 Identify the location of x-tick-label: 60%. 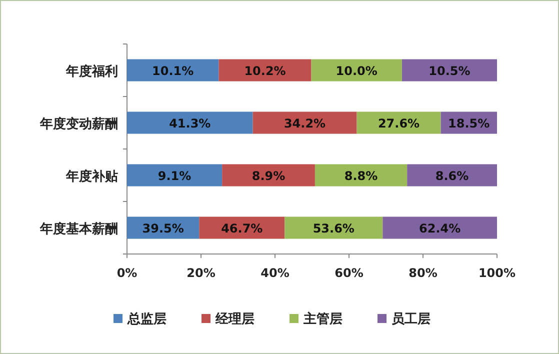
(349, 273).